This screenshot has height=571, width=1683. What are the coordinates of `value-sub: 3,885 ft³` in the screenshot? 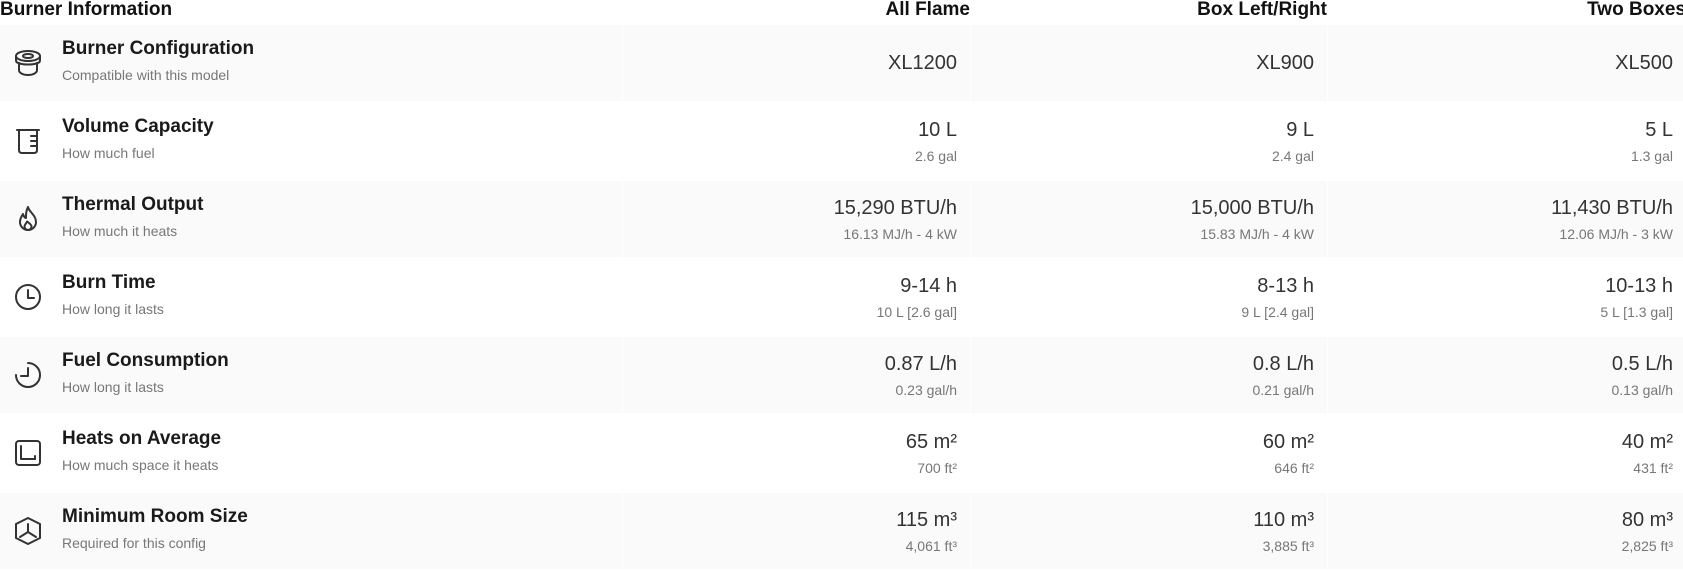 It's located at (1288, 545).